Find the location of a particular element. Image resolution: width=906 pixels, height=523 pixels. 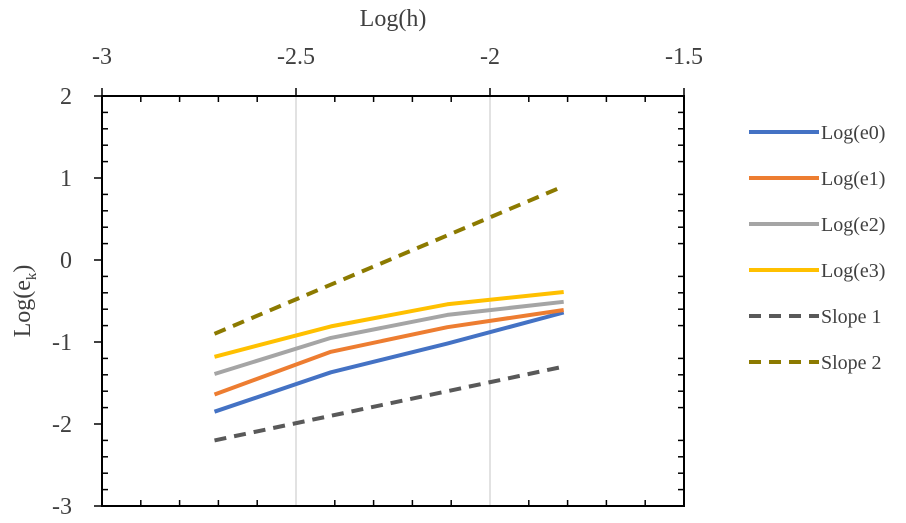

y-axis-title-close: ) is located at coordinates (23, 269).